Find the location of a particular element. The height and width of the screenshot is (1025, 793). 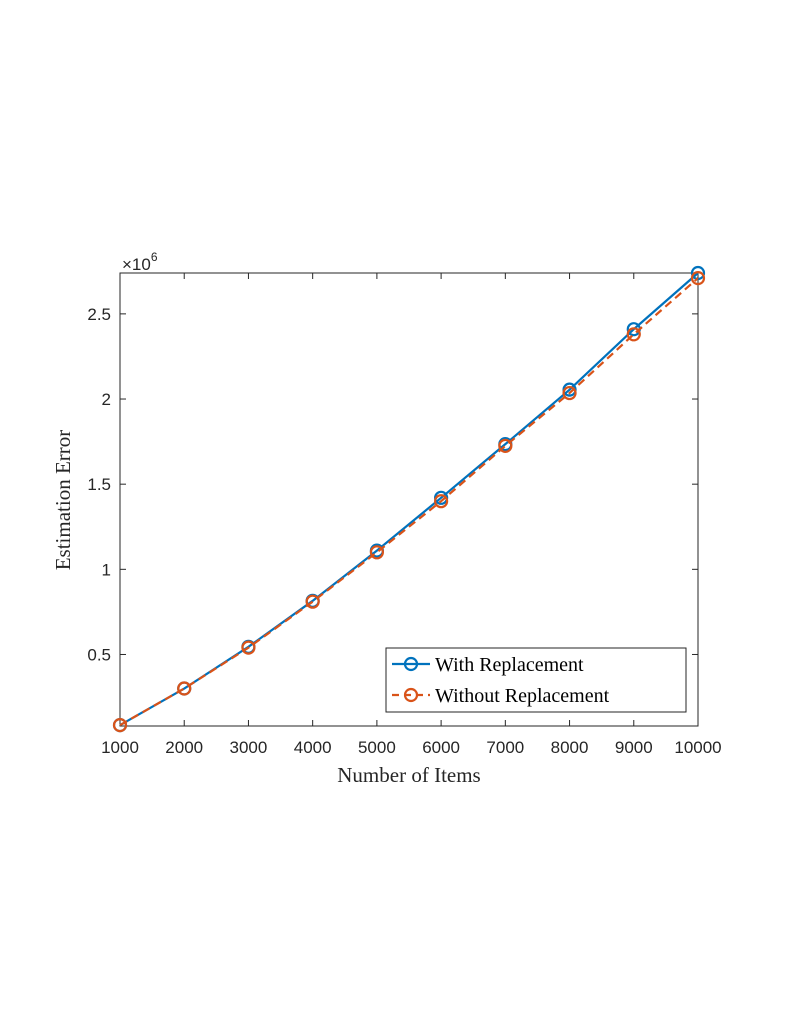

legend-marker-without-replacement is located at coordinates (411, 695).